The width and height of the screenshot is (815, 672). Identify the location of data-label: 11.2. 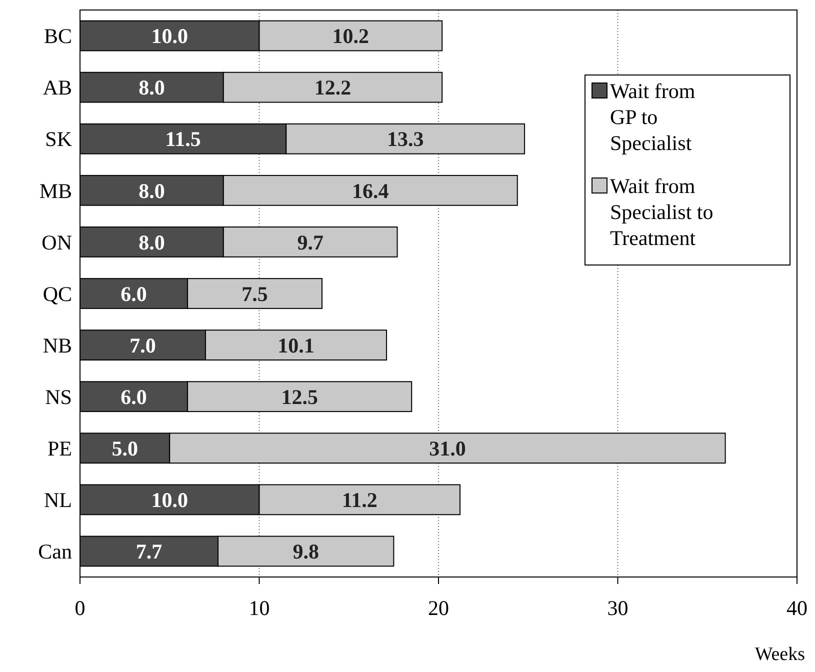
(360, 500).